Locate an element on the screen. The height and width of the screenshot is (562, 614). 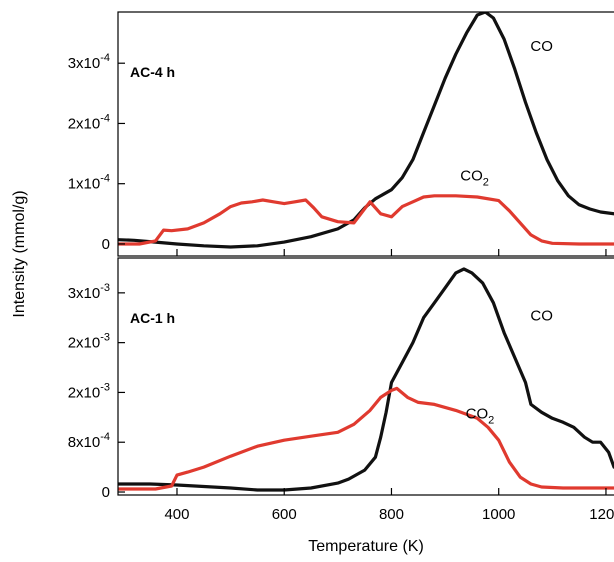
y-tick-label: 3x10⁻⁴ is located at coordinates (89, 62).